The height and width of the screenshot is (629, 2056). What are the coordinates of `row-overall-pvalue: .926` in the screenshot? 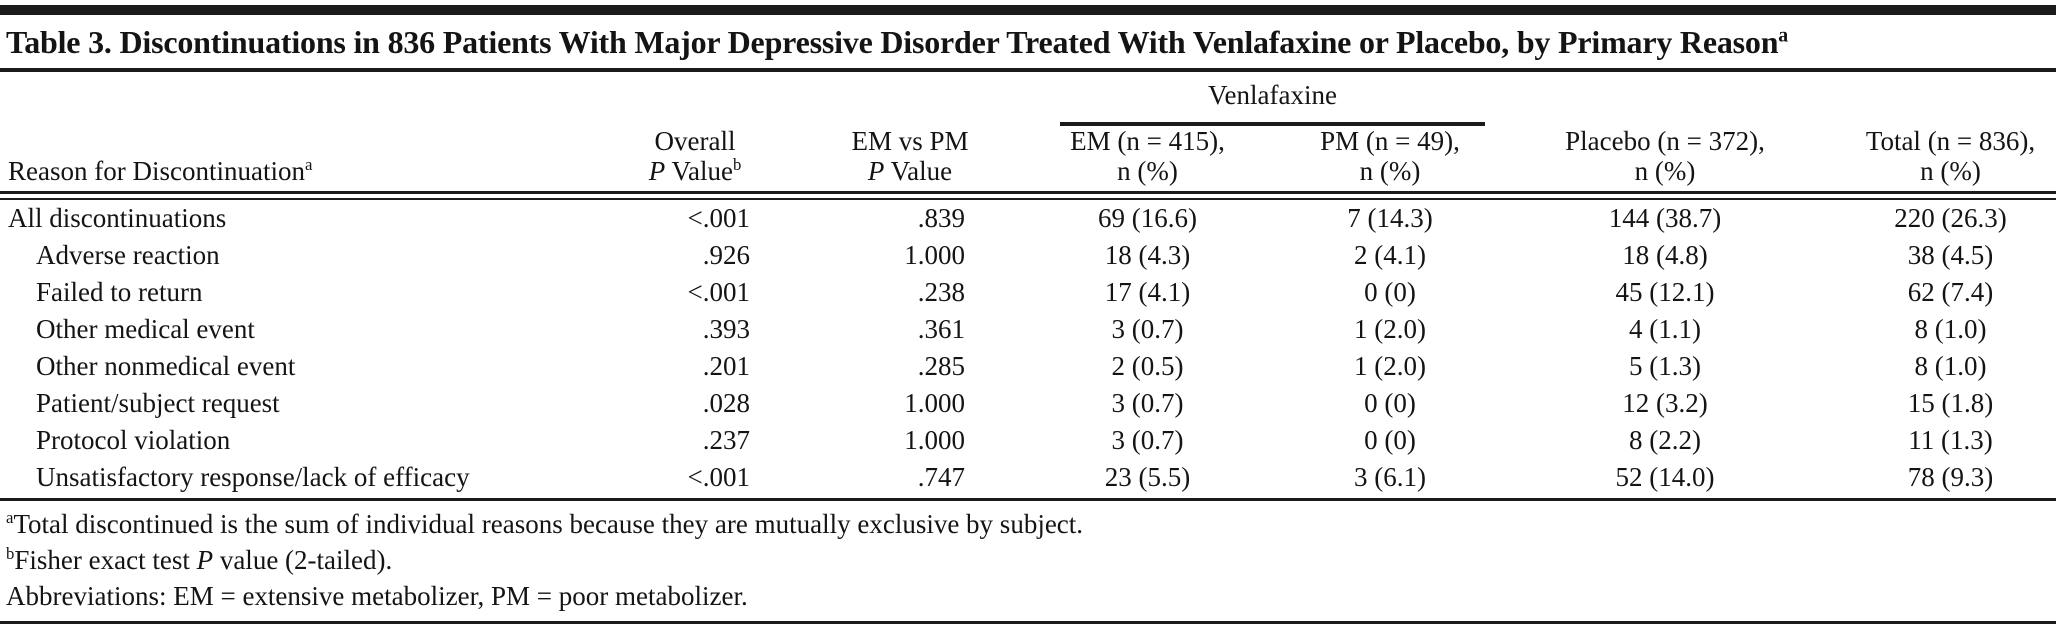 It's located at (726, 255).